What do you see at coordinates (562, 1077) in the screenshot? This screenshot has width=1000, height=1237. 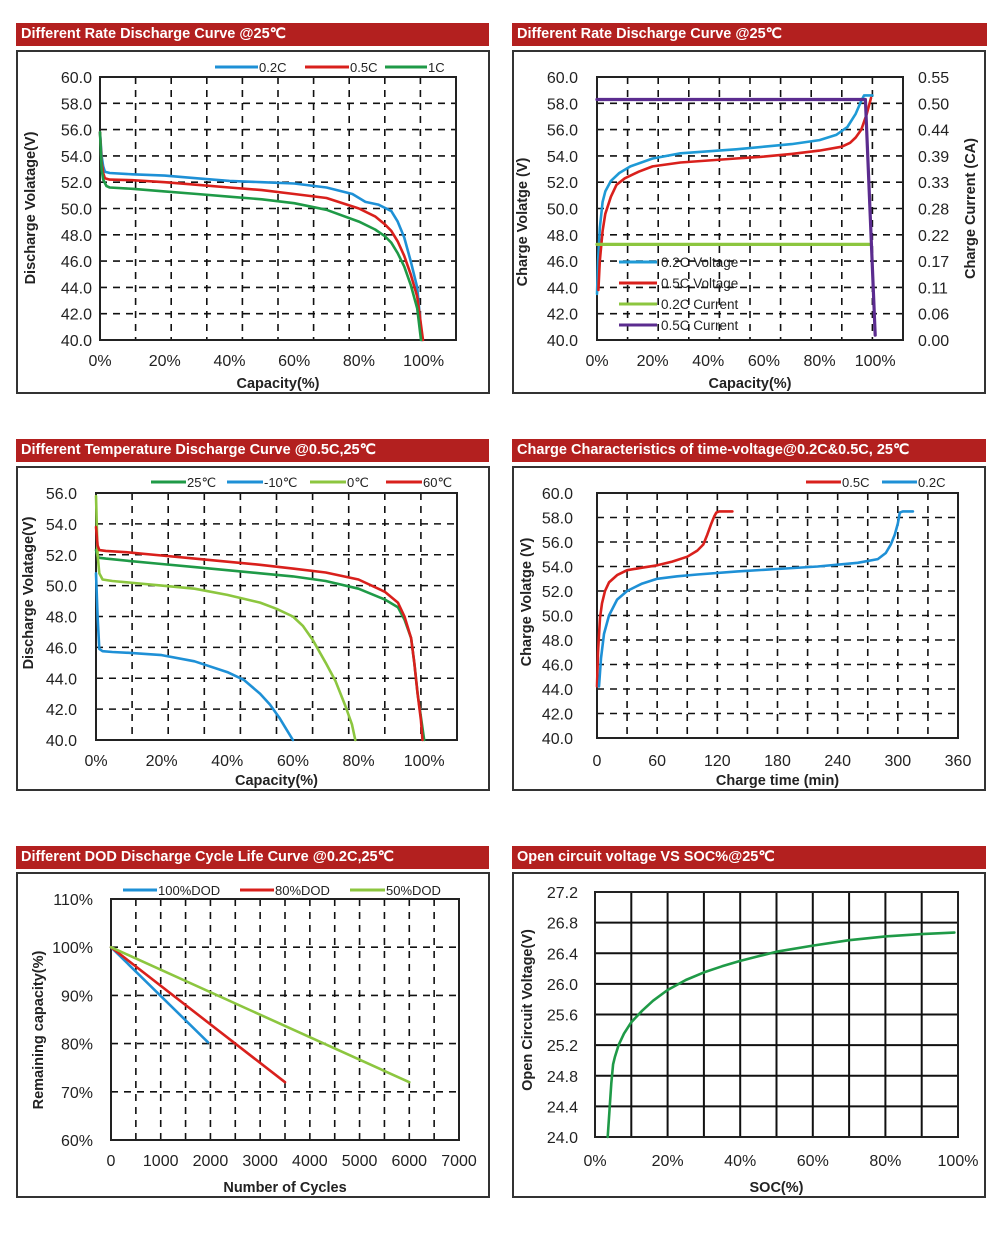 I see `y-tick-label: 24.8` at bounding box center [562, 1077].